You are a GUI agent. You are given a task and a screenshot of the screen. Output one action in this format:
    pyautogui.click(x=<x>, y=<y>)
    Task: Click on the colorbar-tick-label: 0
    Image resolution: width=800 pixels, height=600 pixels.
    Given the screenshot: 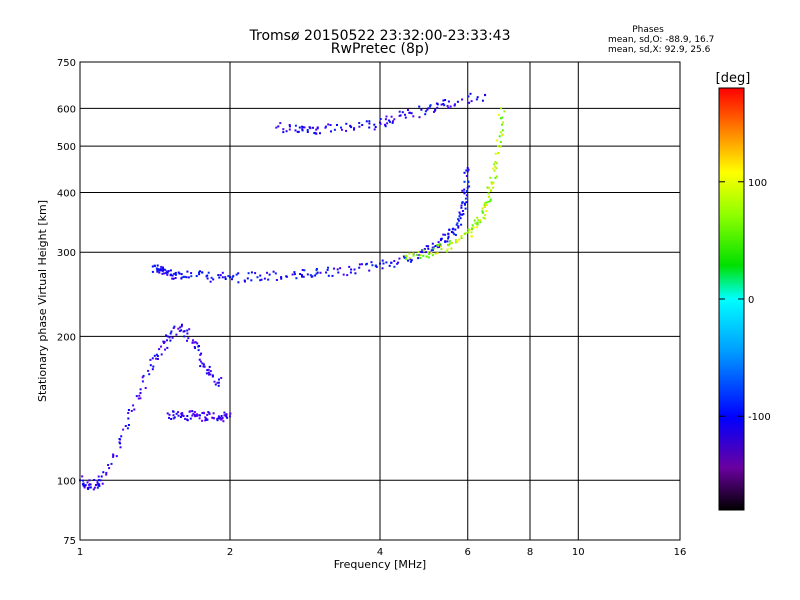 What is the action you would take?
    pyautogui.click(x=751, y=300)
    